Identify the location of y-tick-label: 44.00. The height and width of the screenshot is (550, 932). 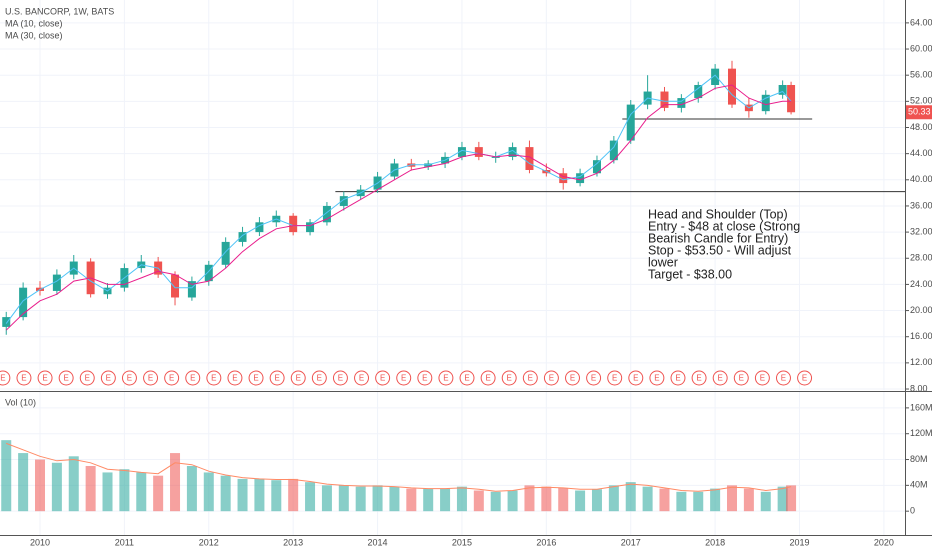
(921, 153).